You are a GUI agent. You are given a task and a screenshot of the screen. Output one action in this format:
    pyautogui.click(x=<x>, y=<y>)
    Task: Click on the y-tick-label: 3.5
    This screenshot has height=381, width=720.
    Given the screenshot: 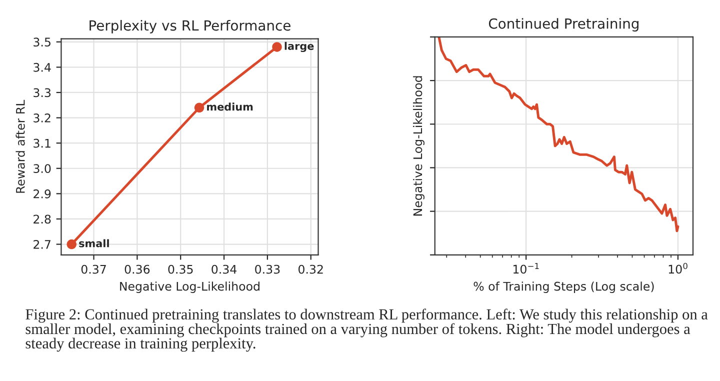 What is the action you would take?
    pyautogui.click(x=42, y=42)
    